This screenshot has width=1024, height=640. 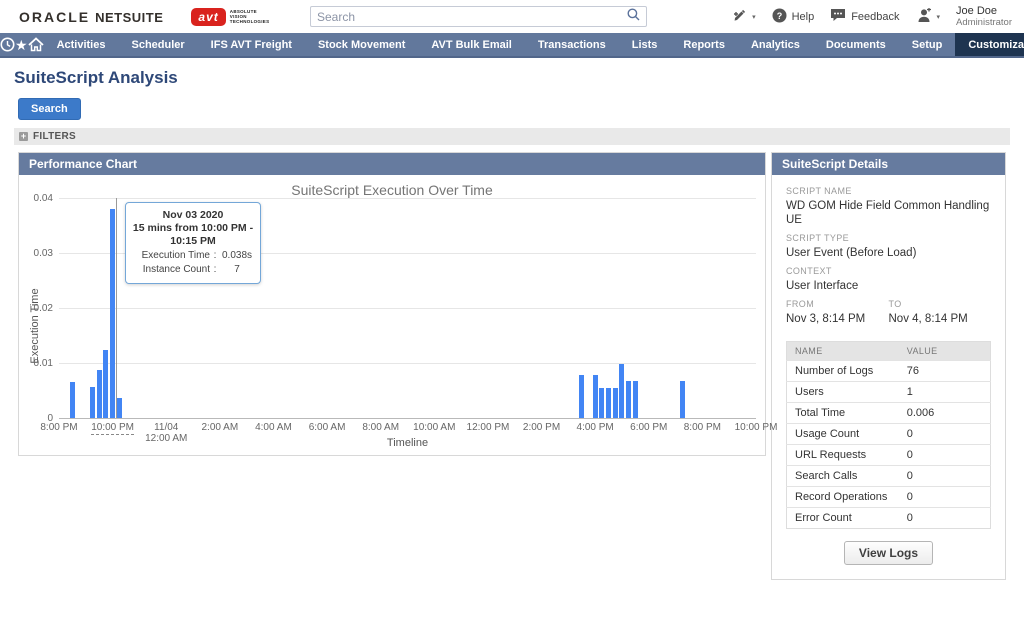 I want to click on search-icon, so click(x=633, y=17).